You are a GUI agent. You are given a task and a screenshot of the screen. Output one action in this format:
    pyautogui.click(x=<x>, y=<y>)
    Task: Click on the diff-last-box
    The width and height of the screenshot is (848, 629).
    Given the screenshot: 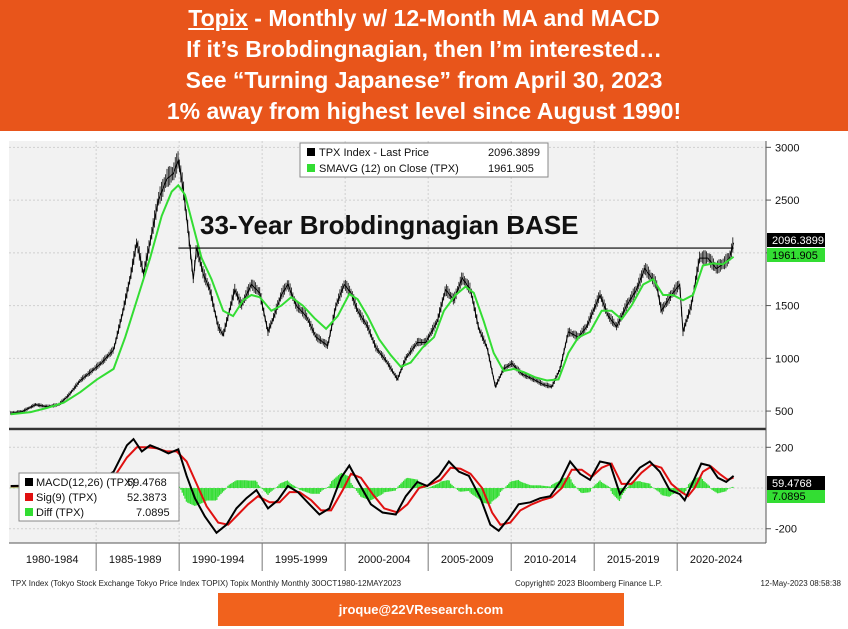 What is the action you would take?
    pyautogui.click(x=796, y=496)
    